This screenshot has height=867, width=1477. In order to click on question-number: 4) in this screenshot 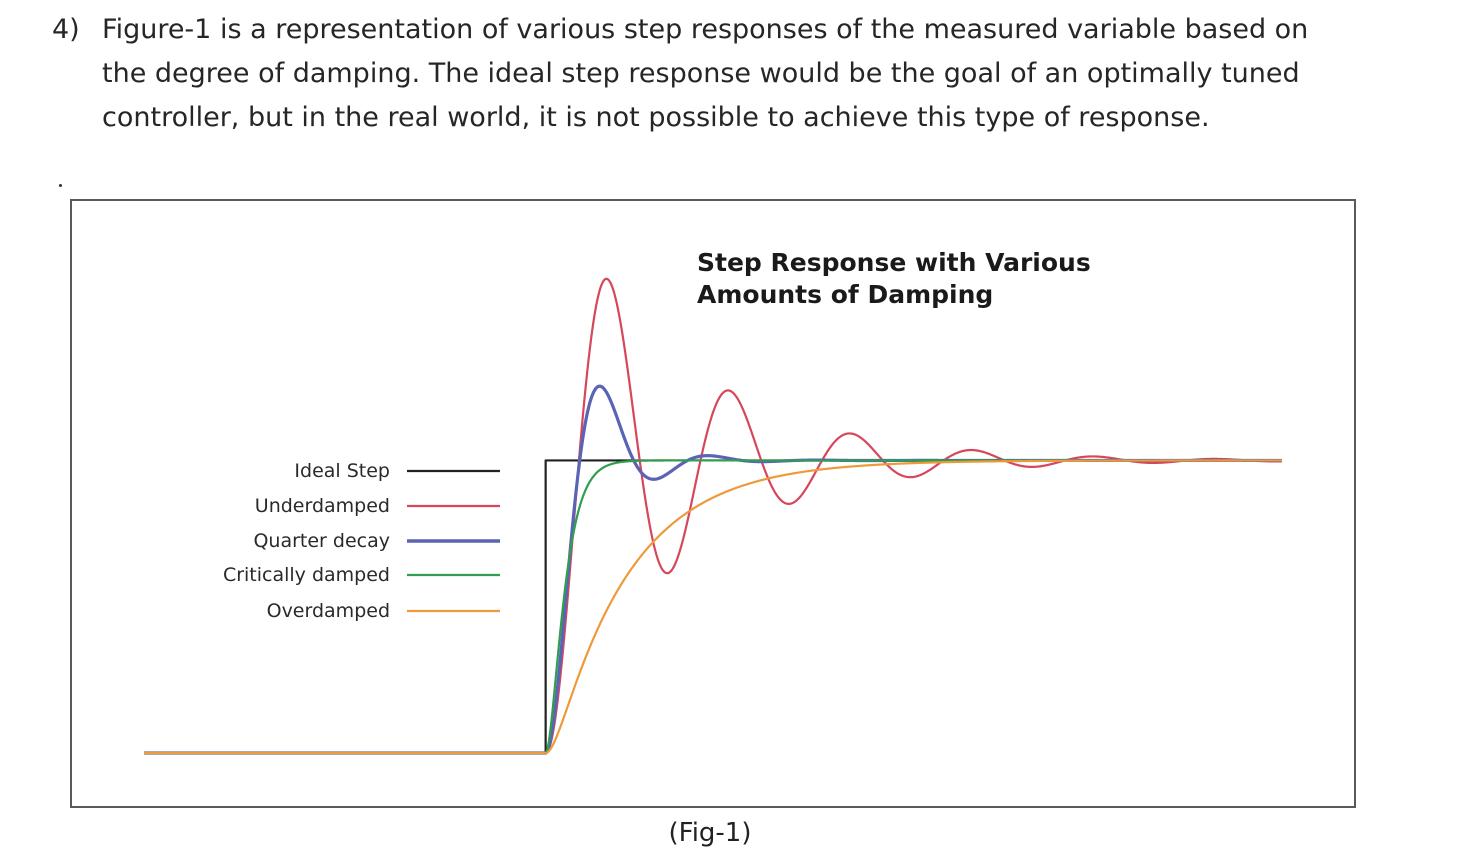, I will do `click(66, 29)`.